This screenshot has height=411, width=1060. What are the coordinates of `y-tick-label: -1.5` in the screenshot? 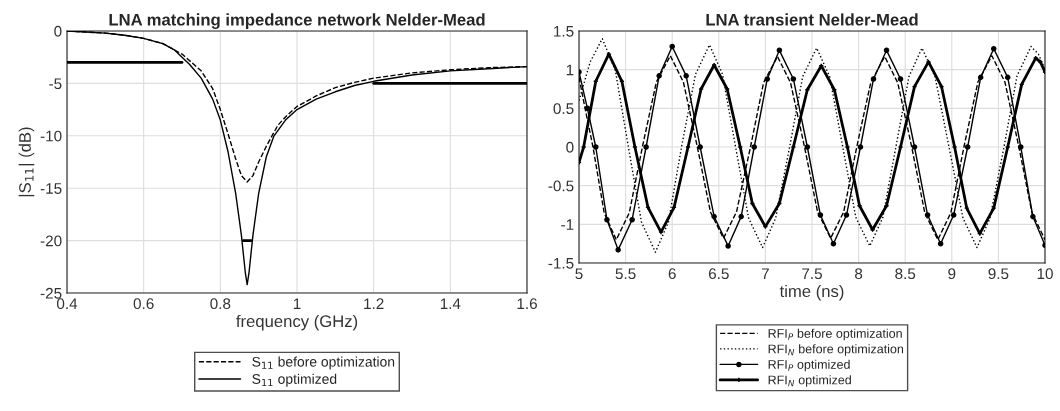 It's located at (561, 263).